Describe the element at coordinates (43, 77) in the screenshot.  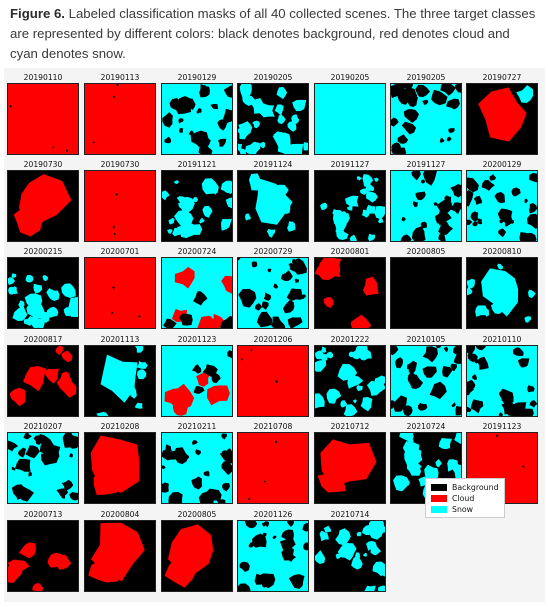
I see `mask-date-label: 20190110` at that location.